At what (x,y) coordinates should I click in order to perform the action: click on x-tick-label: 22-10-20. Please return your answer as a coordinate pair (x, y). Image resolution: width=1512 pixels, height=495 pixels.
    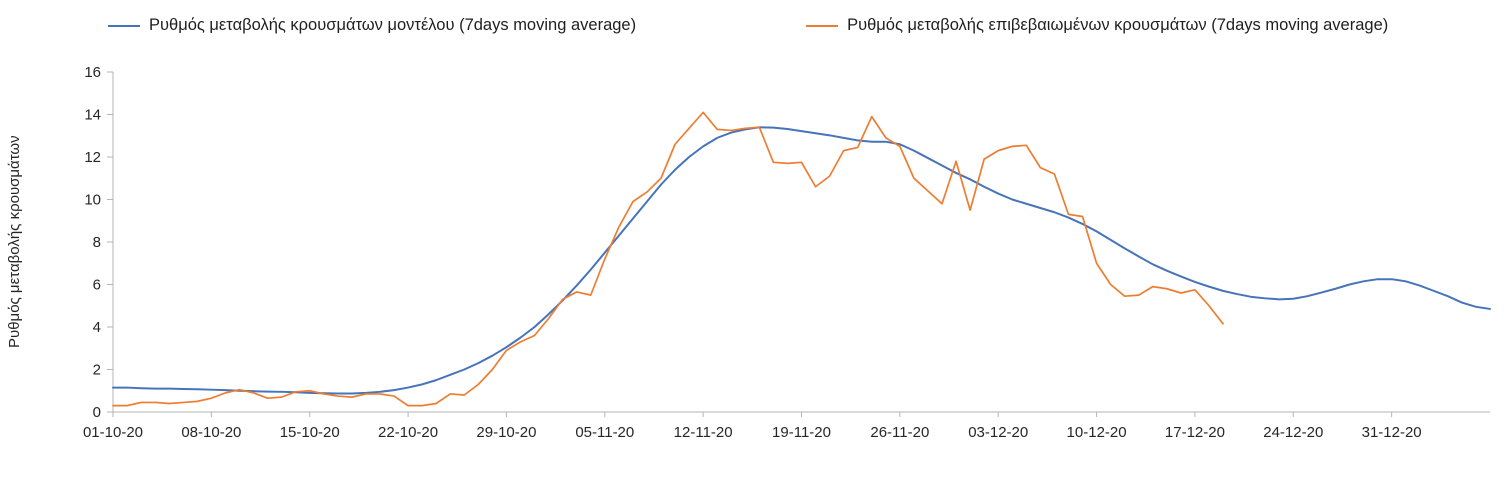
    Looking at the image, I should click on (408, 432).